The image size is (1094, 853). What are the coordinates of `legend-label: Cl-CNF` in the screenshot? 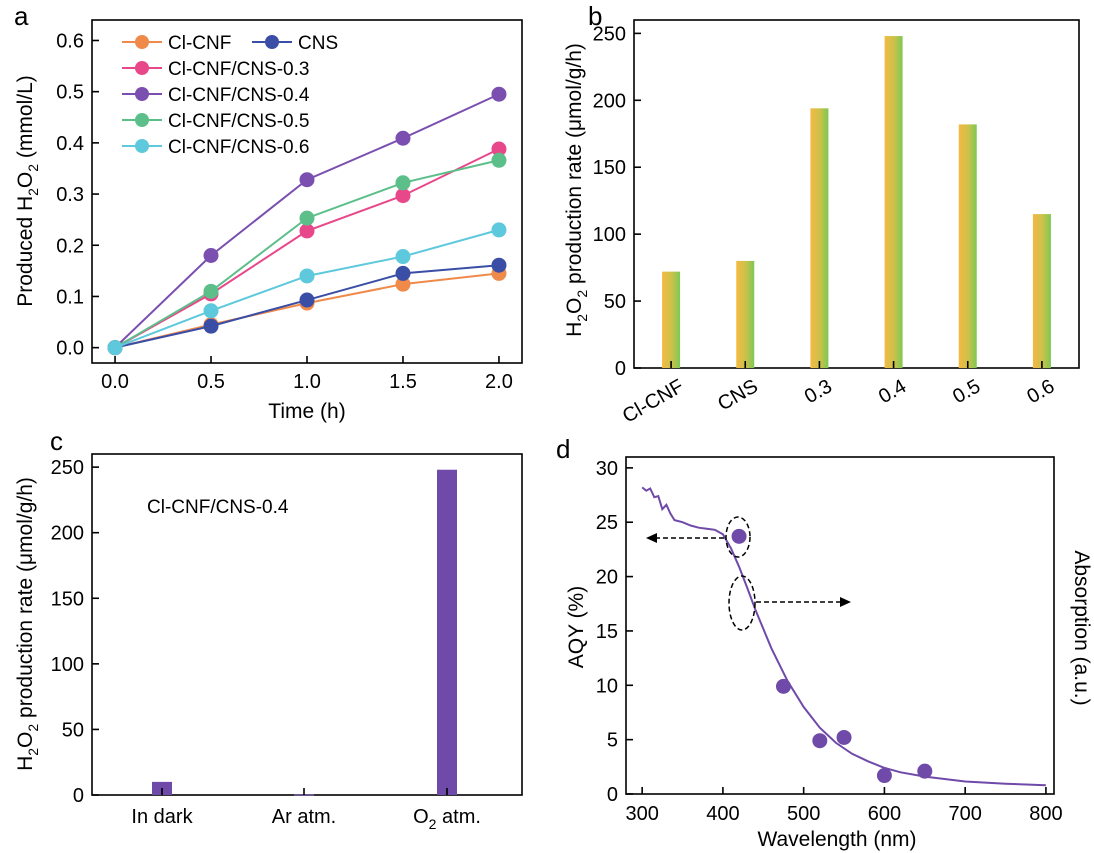 It's located at (199, 43).